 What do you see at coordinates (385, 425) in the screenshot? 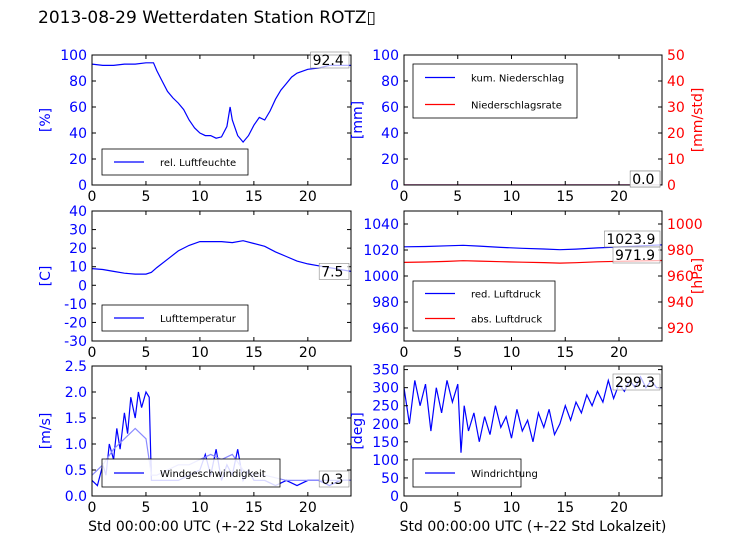
I see `y-tick-label: 200` at bounding box center [385, 425].